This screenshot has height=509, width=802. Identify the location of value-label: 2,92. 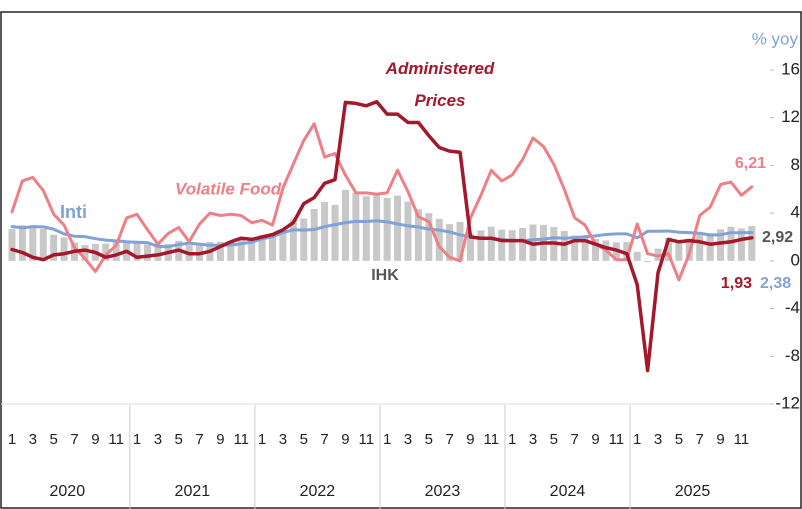
(777, 237).